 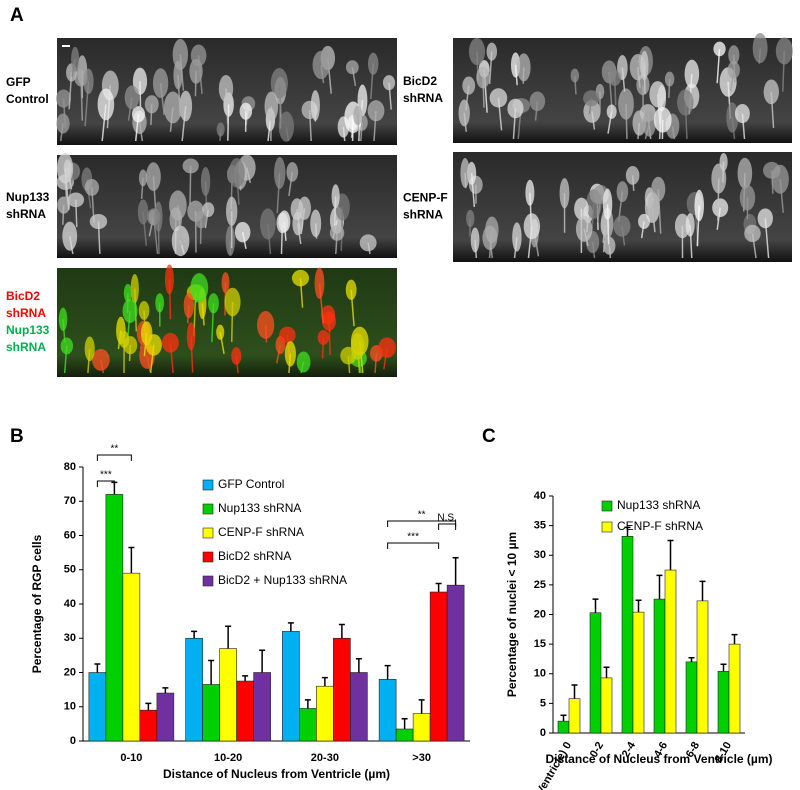 What do you see at coordinates (543, 733) in the screenshot?
I see `y-tick-label: 0` at bounding box center [543, 733].